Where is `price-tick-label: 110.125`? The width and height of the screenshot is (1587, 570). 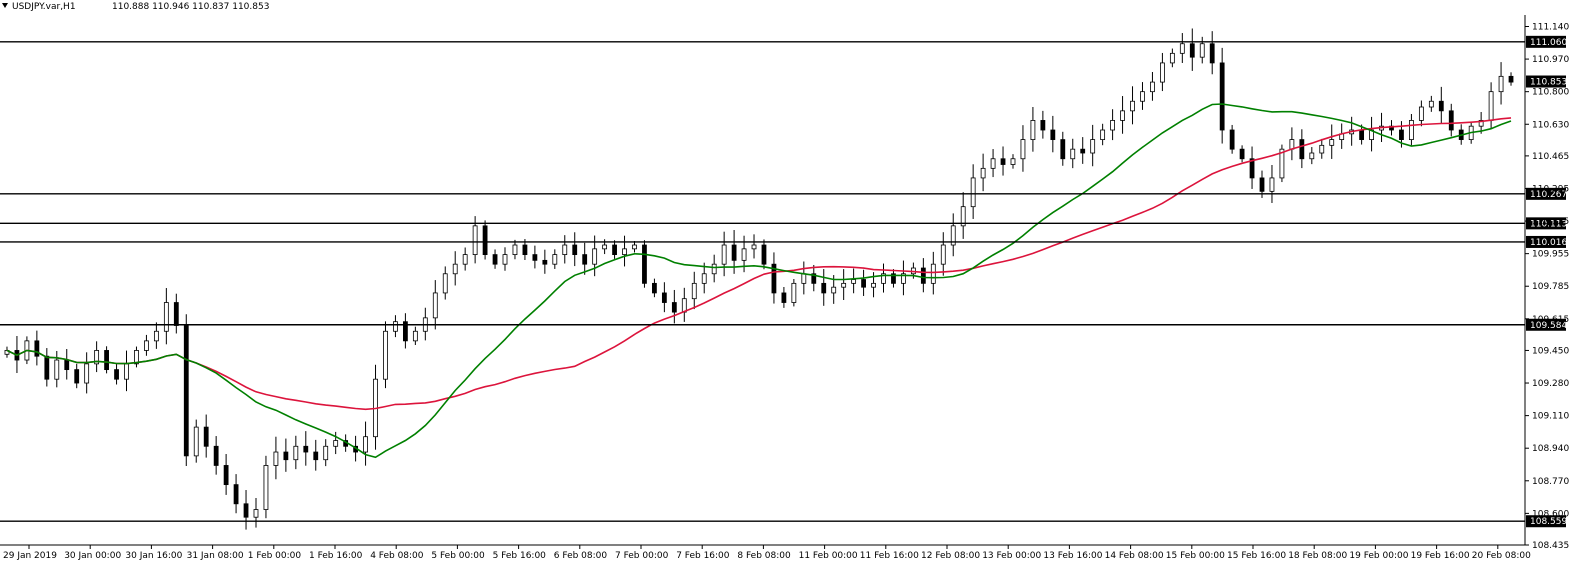 price-tick-label: 110.125 is located at coordinates (1550, 222).